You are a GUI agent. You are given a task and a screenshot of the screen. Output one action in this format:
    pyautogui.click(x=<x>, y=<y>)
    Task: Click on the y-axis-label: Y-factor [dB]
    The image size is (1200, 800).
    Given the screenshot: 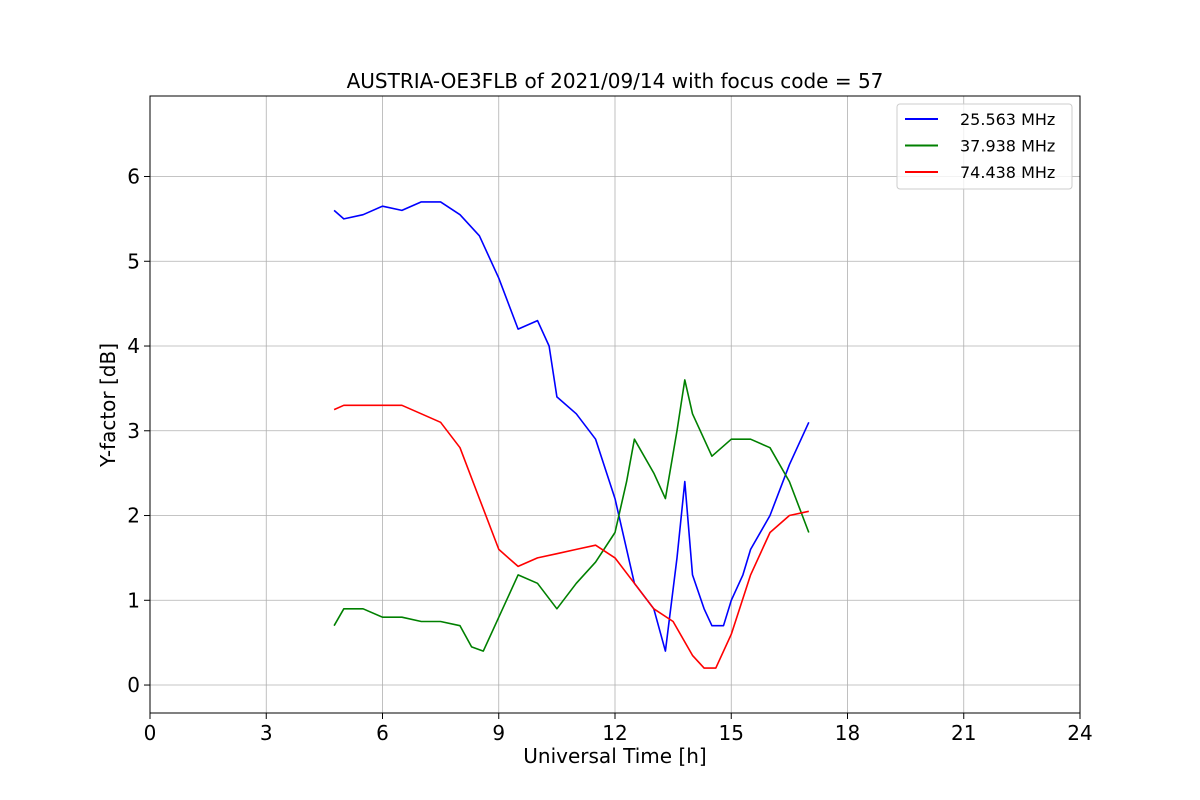 What is the action you would take?
    pyautogui.click(x=108, y=405)
    